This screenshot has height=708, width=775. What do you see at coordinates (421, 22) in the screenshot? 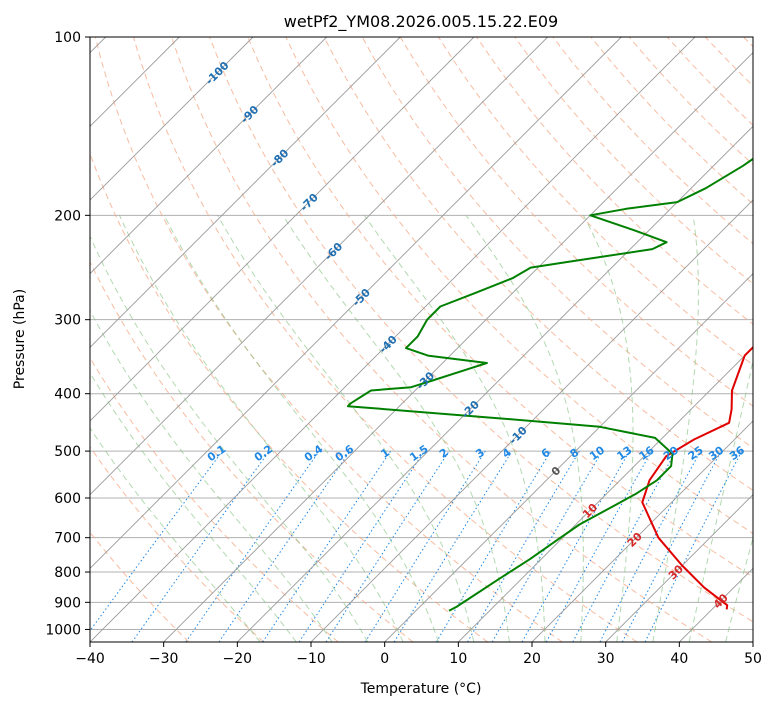
I see `chart-title: wetPf2_YM08.2026.005.15.22.E09` at bounding box center [421, 22].